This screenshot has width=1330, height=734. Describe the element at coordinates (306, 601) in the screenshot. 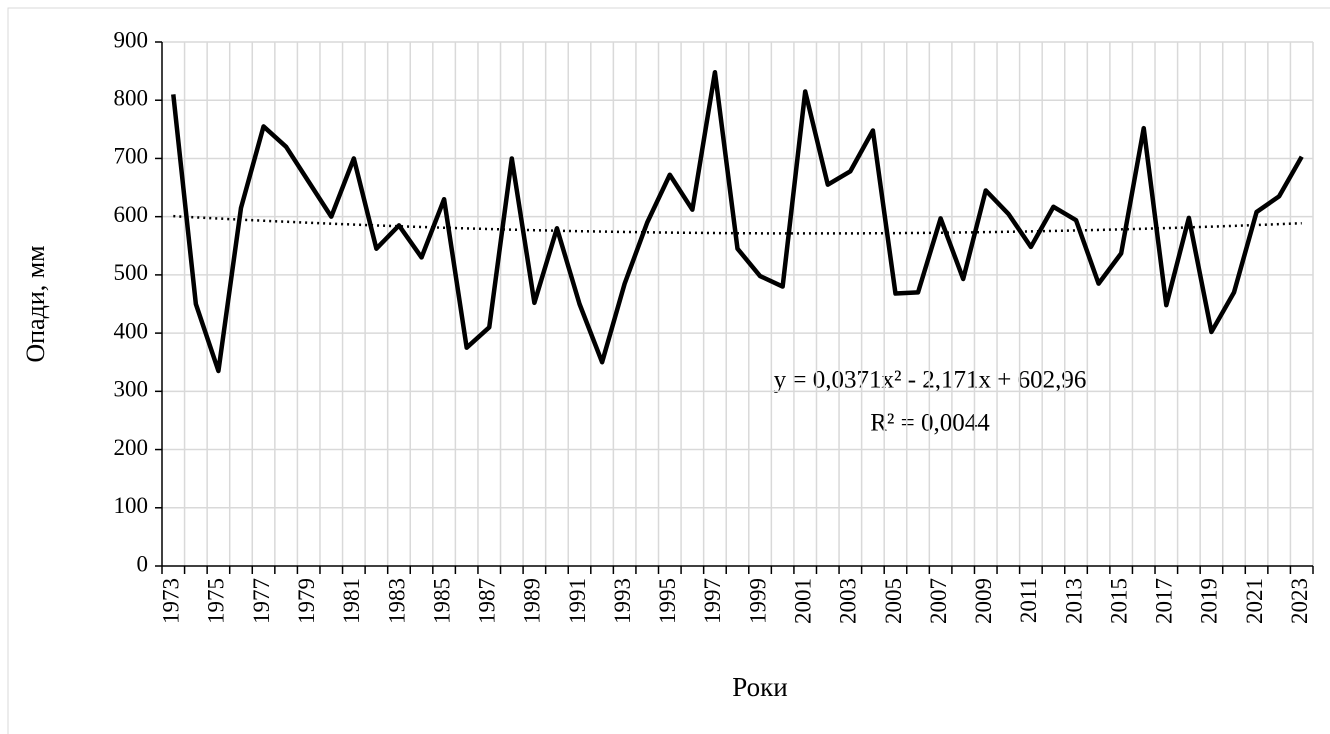

I see `x-tick-label: 1979` at that location.